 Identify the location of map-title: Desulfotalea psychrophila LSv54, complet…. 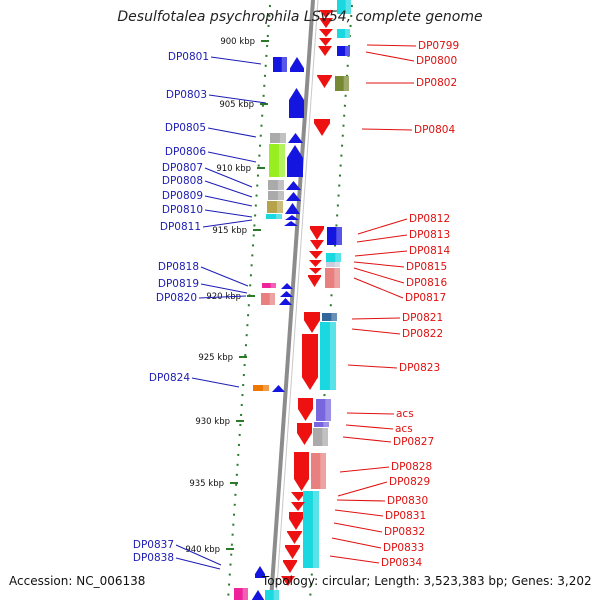
(300, 17).